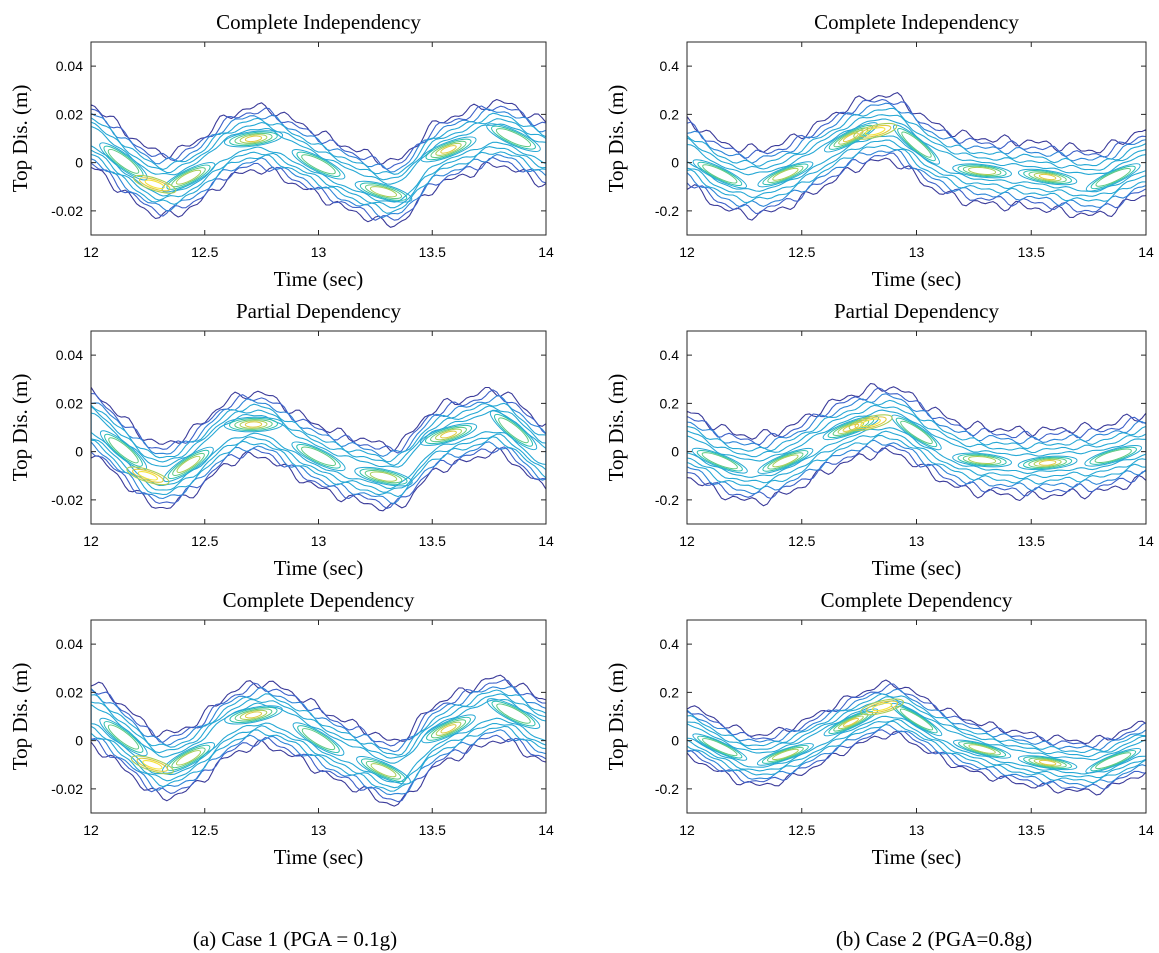  What do you see at coordinates (79, 163) in the screenshot?
I see `y-tick-label: 0` at bounding box center [79, 163].